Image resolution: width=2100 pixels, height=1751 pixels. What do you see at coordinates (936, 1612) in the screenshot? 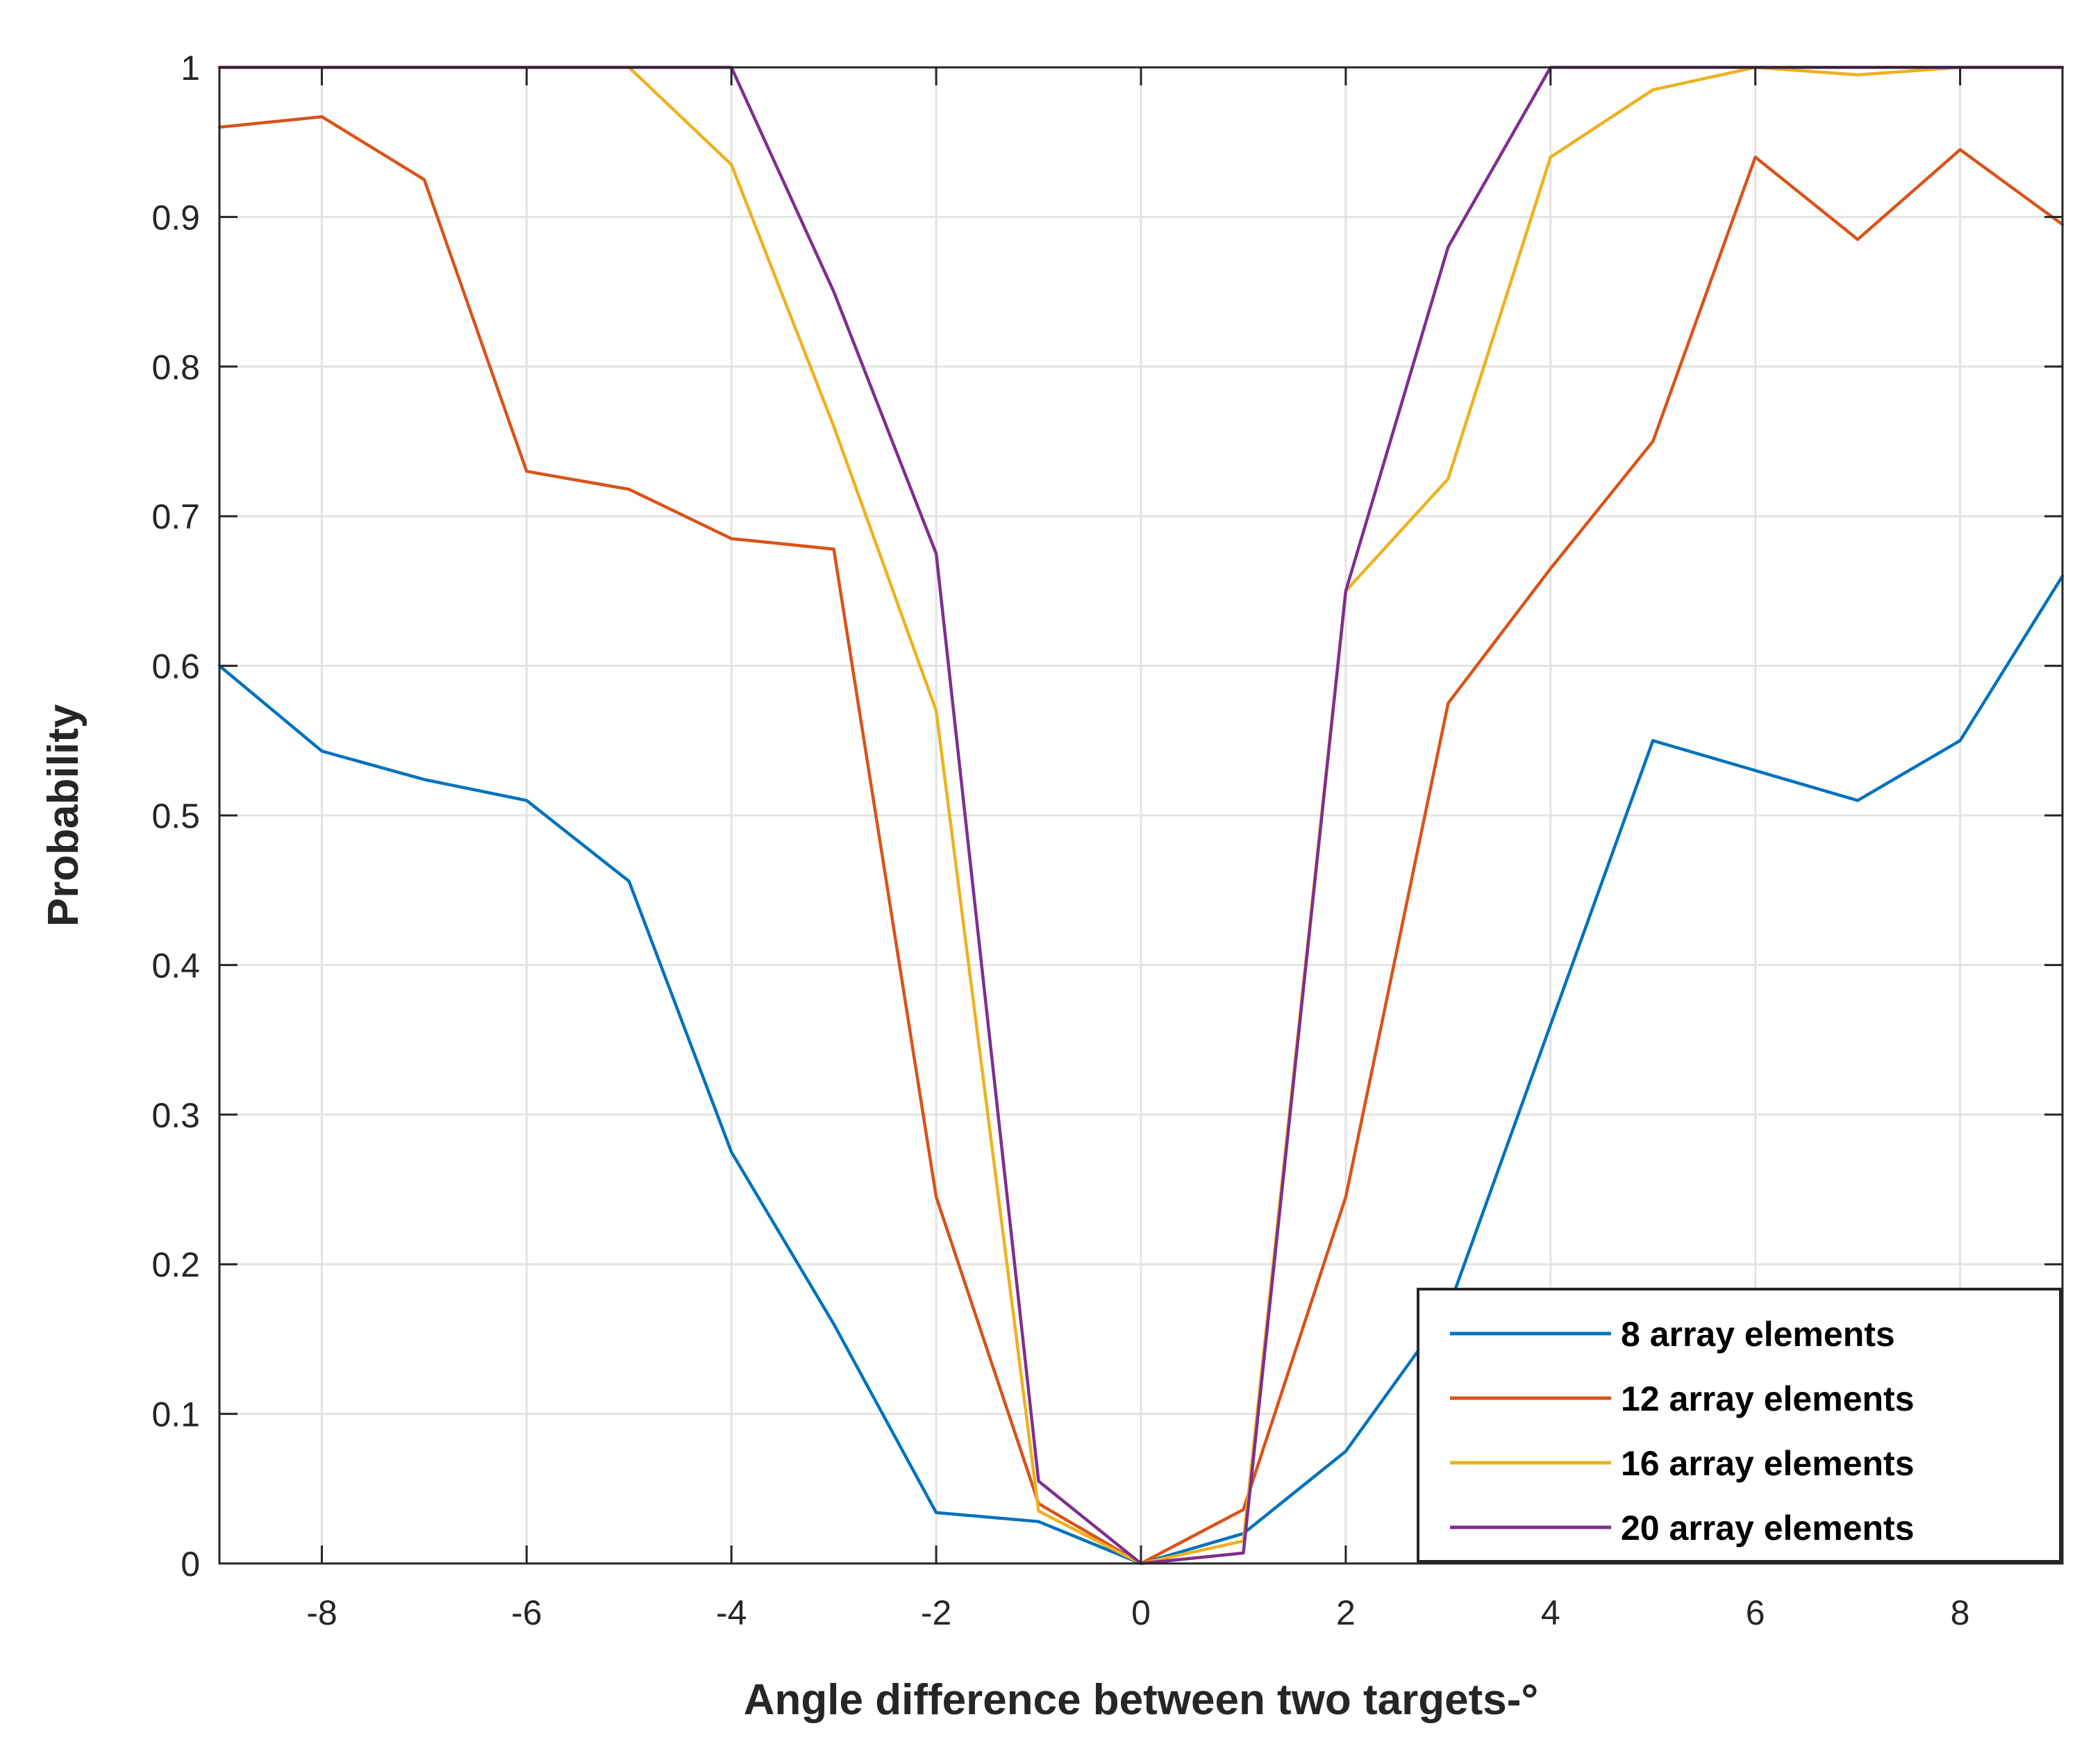
I see `x-tick-label: -2` at bounding box center [936, 1612].